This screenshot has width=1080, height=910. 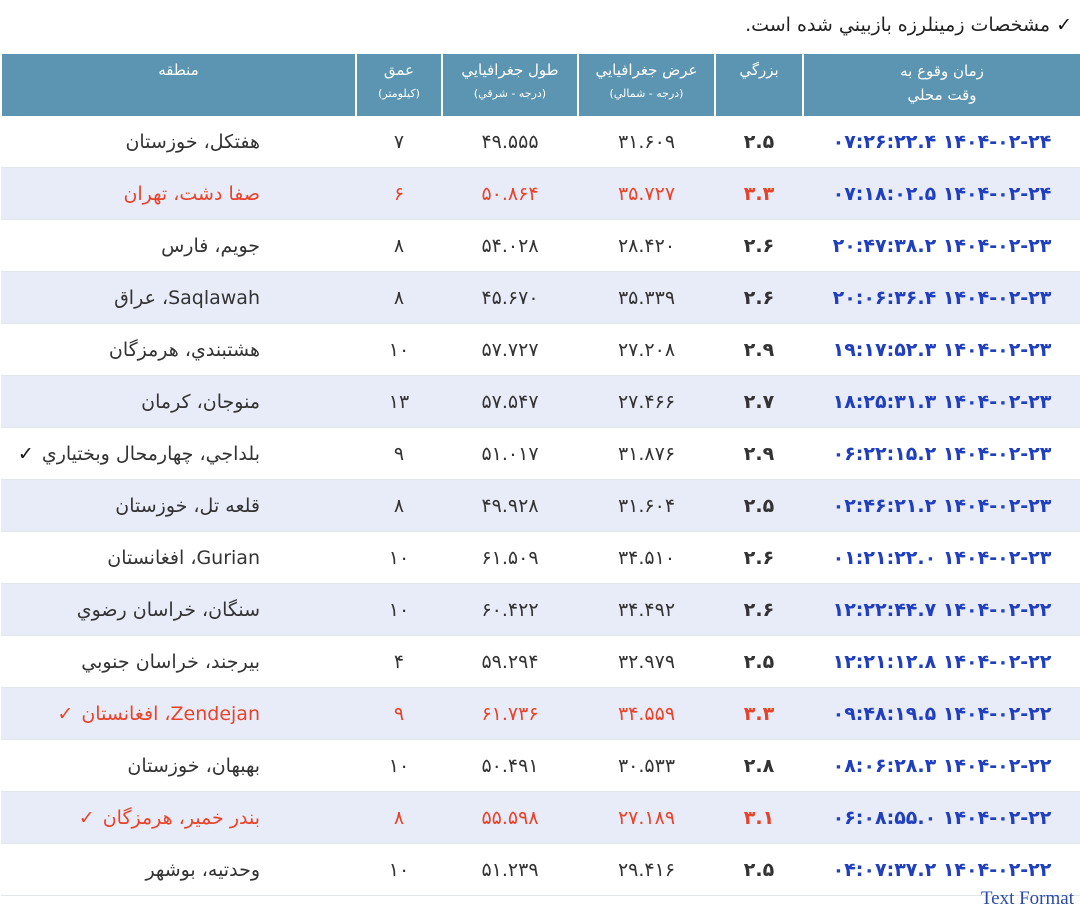 What do you see at coordinates (941, 609) in the screenshot?
I see `time-cell: ۱۴۰۴-۰۲-۲۲ ۱۲:۲۲:۴۴.۷` at bounding box center [941, 609].